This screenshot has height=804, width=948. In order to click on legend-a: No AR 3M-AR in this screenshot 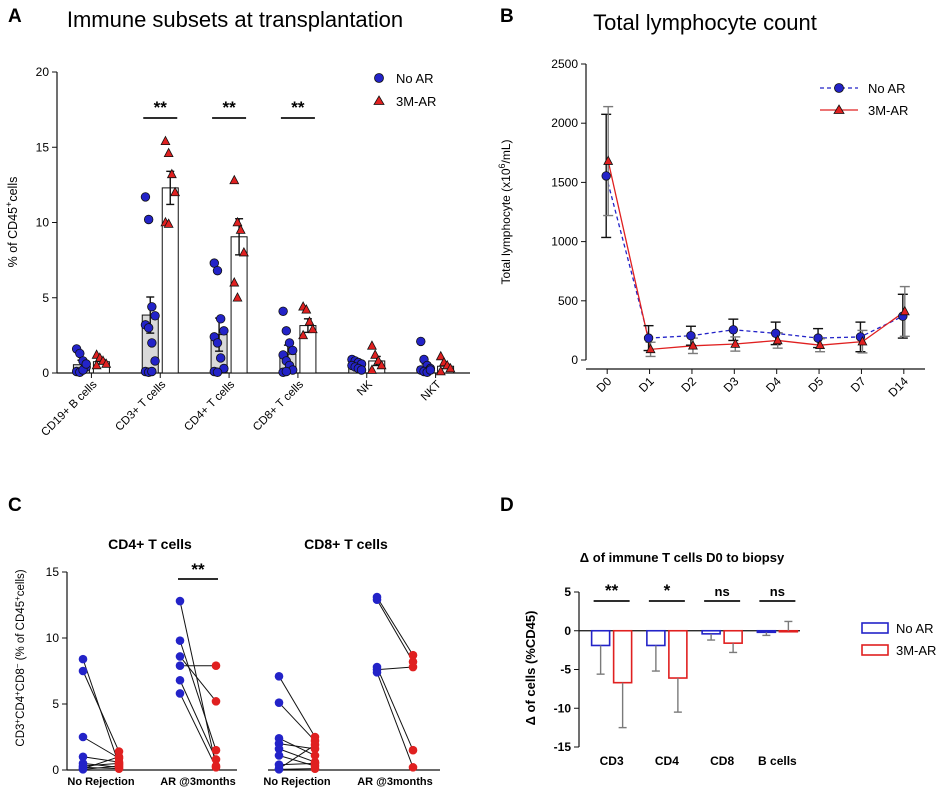, I will do `click(404, 90)`.